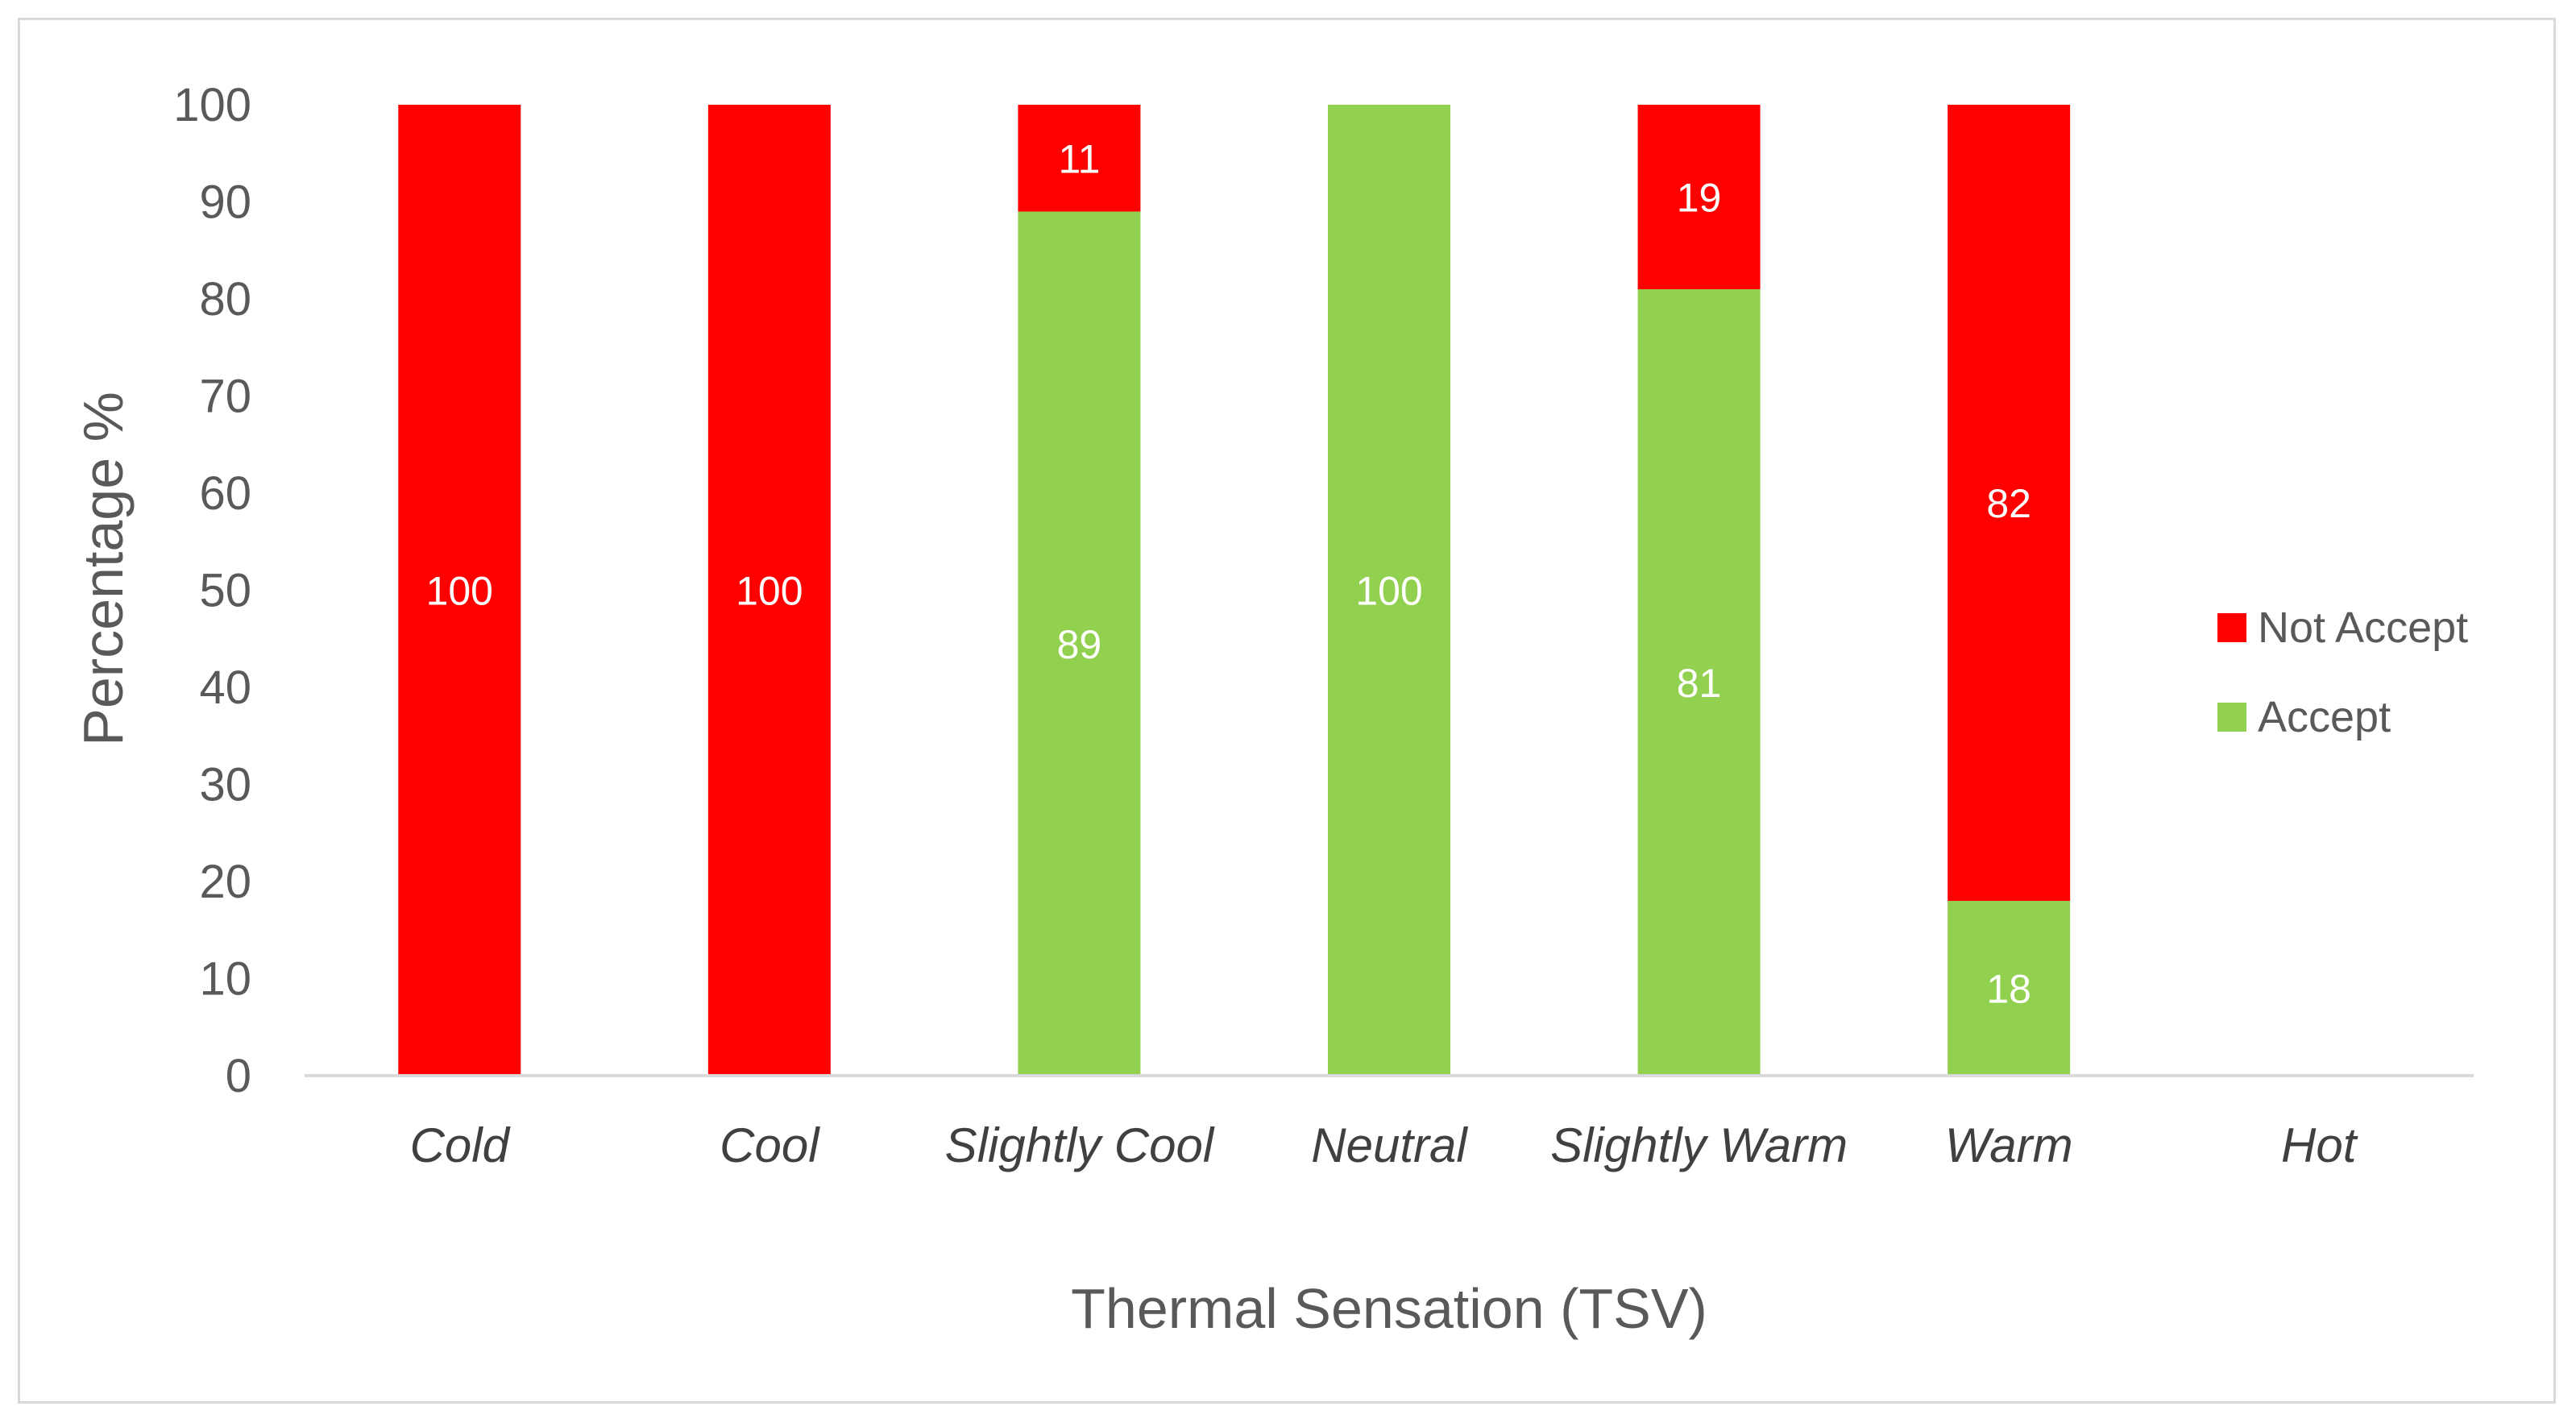 This screenshot has width=2576, height=1427. Describe the element at coordinates (225, 591) in the screenshot. I see `y-tick-label-50: 50` at that location.